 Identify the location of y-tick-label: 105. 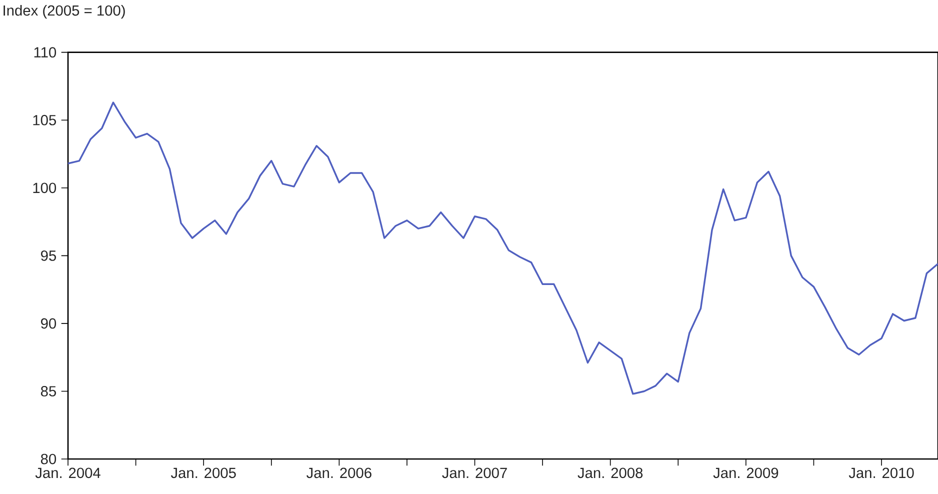
(44, 120).